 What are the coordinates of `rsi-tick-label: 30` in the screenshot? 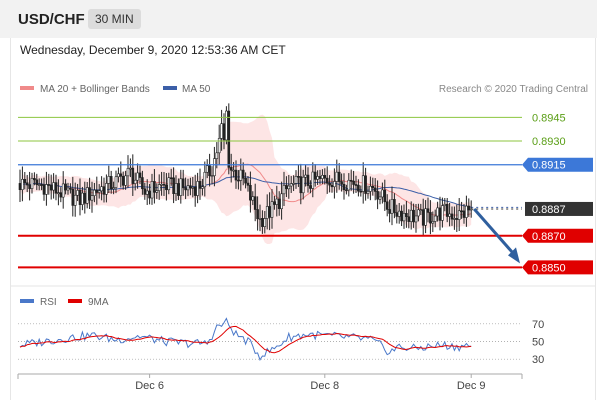 It's located at (538, 360).